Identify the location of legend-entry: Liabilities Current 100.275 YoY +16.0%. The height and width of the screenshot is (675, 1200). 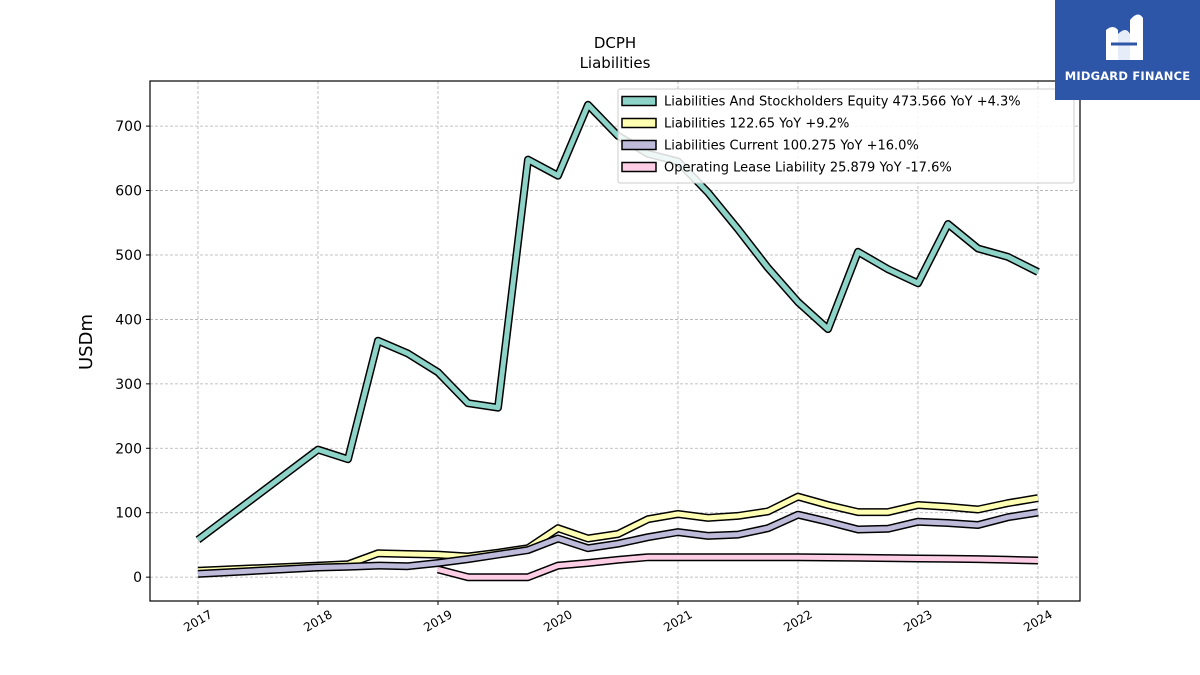
(791, 146).